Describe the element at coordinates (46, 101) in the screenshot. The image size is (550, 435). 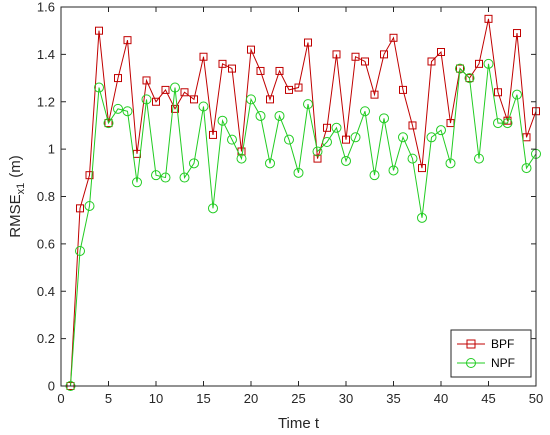
I see `y-tick-label: 1.2` at that location.